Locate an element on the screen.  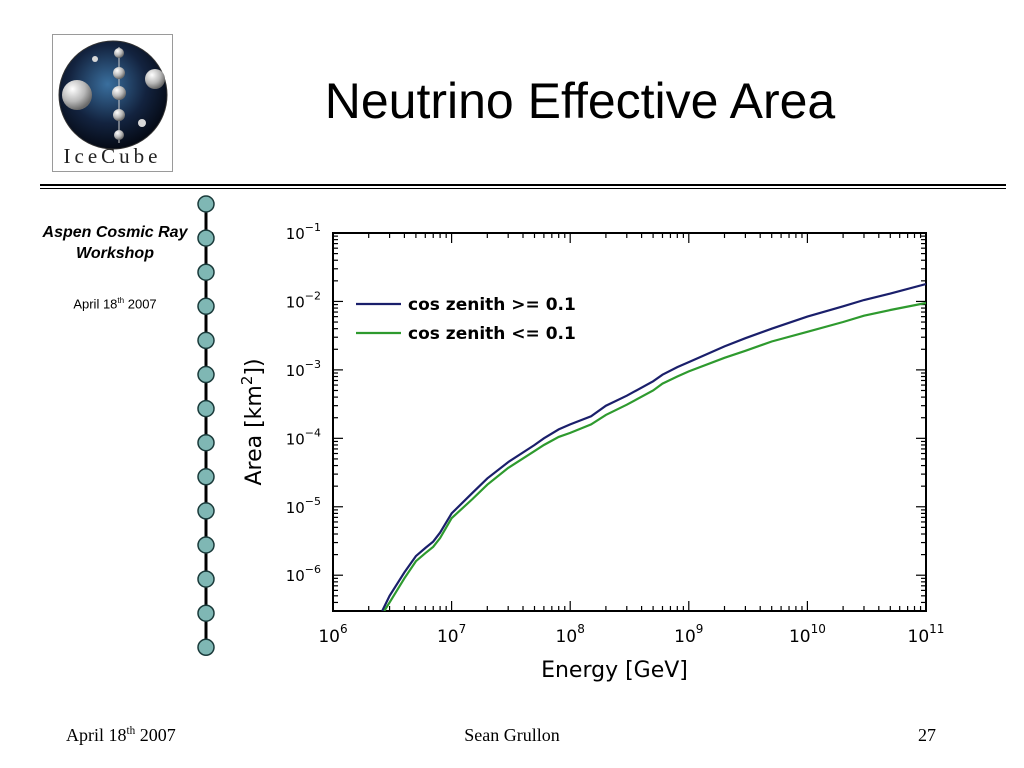
icecube-logo: IceCube is located at coordinates (112, 103).